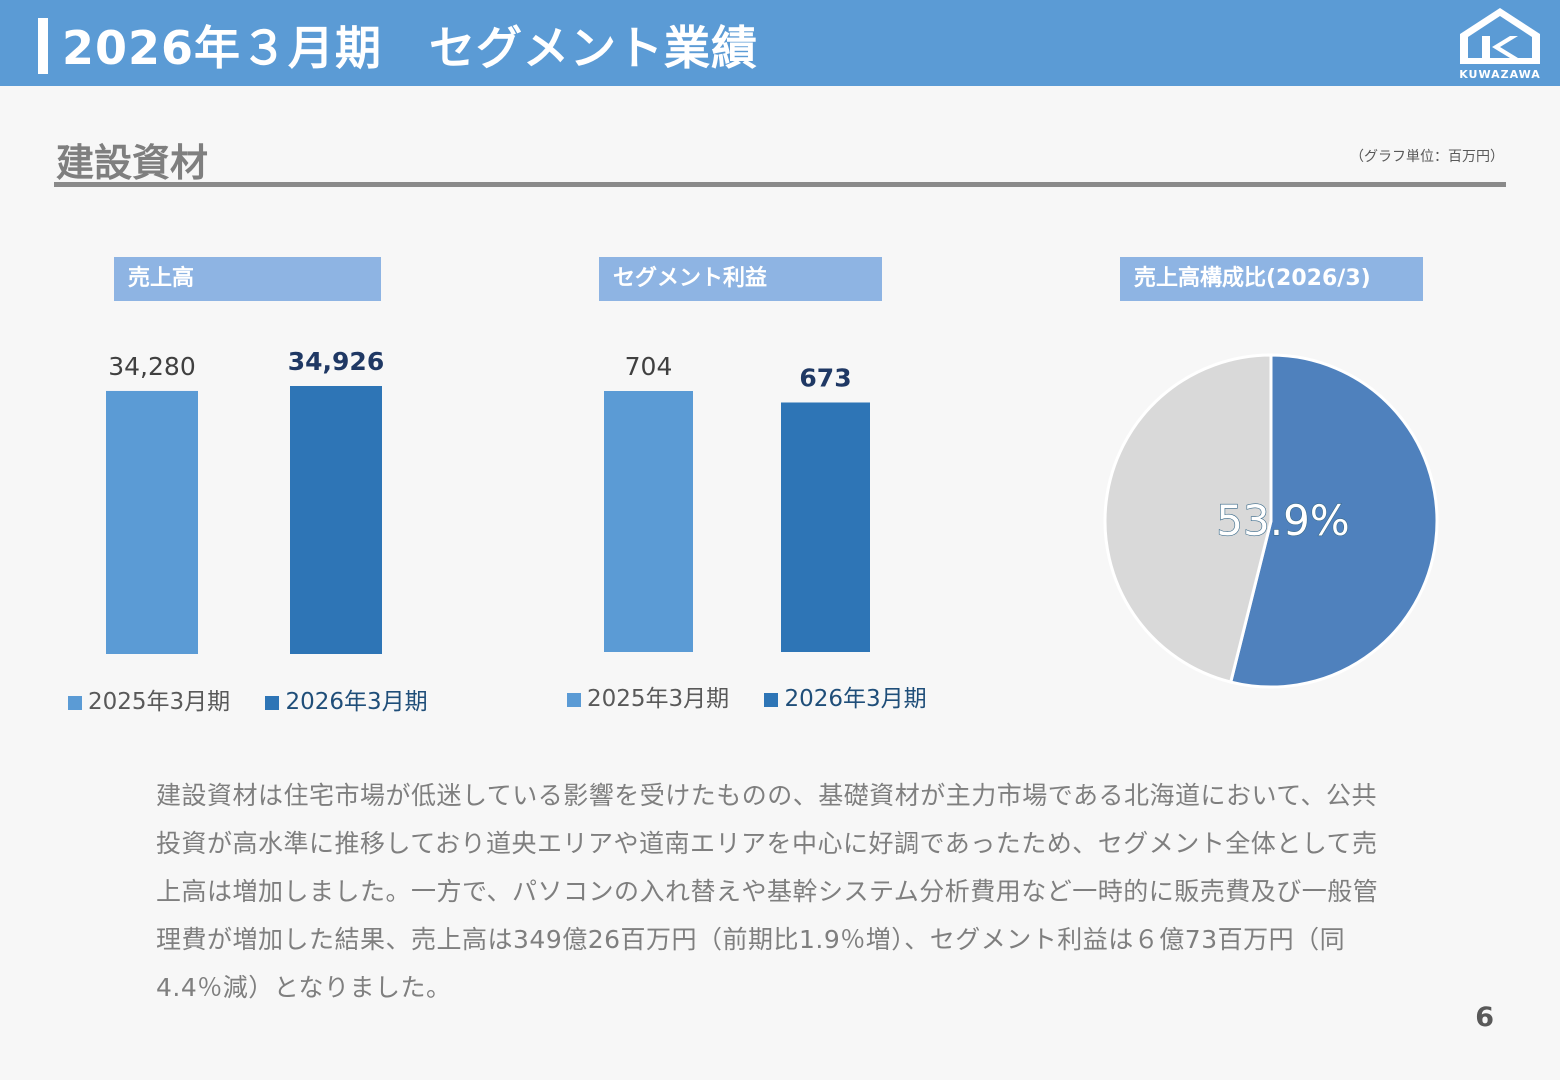 The image size is (1560, 1080). What do you see at coordinates (410, 48) in the screenshot?
I see `page-title: 2026年３月期 セグメント業績` at bounding box center [410, 48].